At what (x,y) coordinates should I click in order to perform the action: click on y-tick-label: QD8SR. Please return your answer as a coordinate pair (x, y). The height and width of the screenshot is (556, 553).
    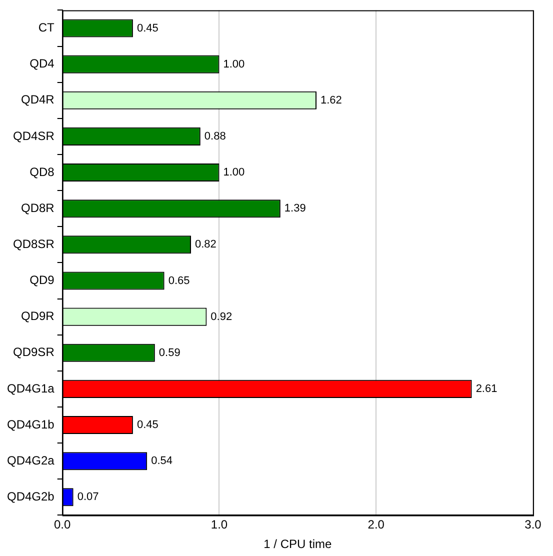
    Looking at the image, I should click on (34, 243).